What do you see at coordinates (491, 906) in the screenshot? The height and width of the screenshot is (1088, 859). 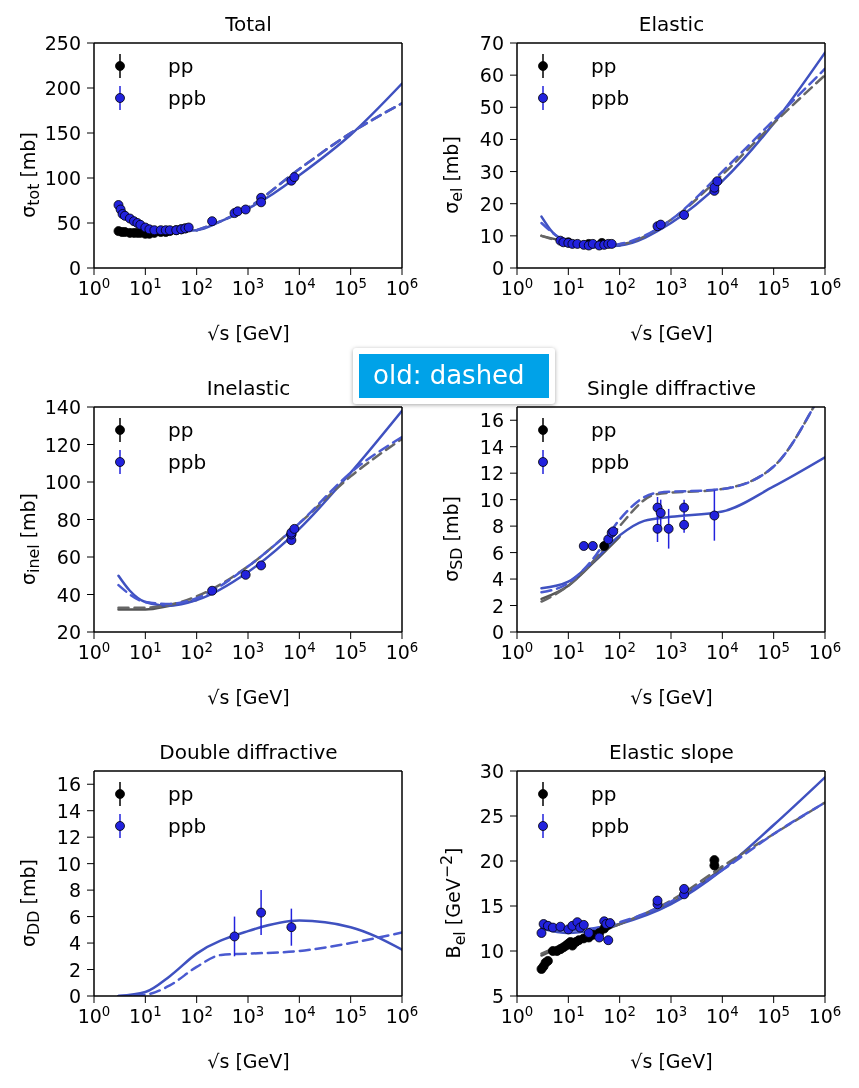 I see `y-tick-label: 15` at bounding box center [491, 906].